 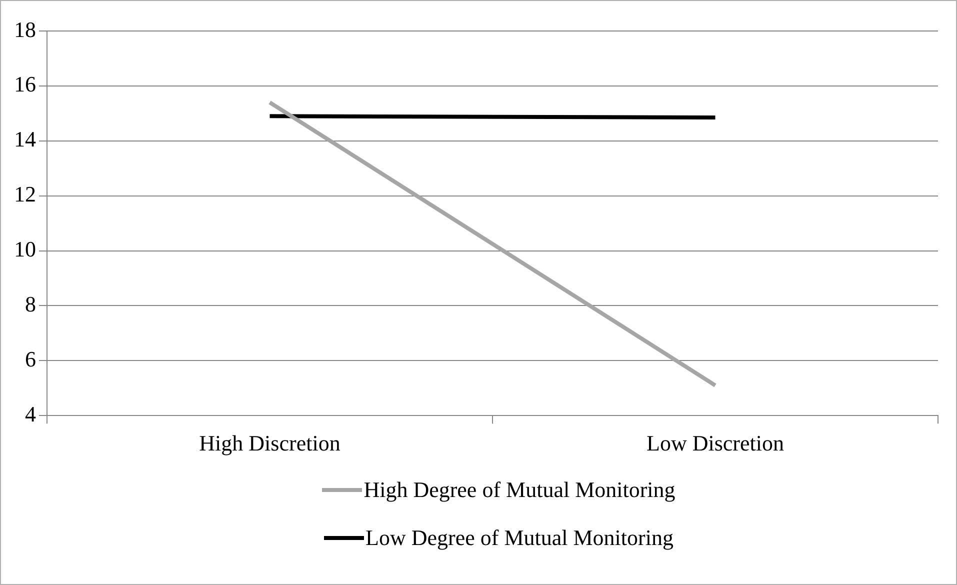 What do you see at coordinates (269, 443) in the screenshot?
I see `x-tick-label: High Discretion` at bounding box center [269, 443].